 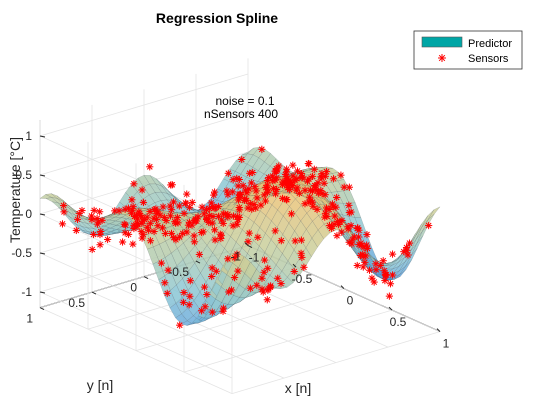 I want to click on y-tick-label: 0.5, so click(x=76, y=303).